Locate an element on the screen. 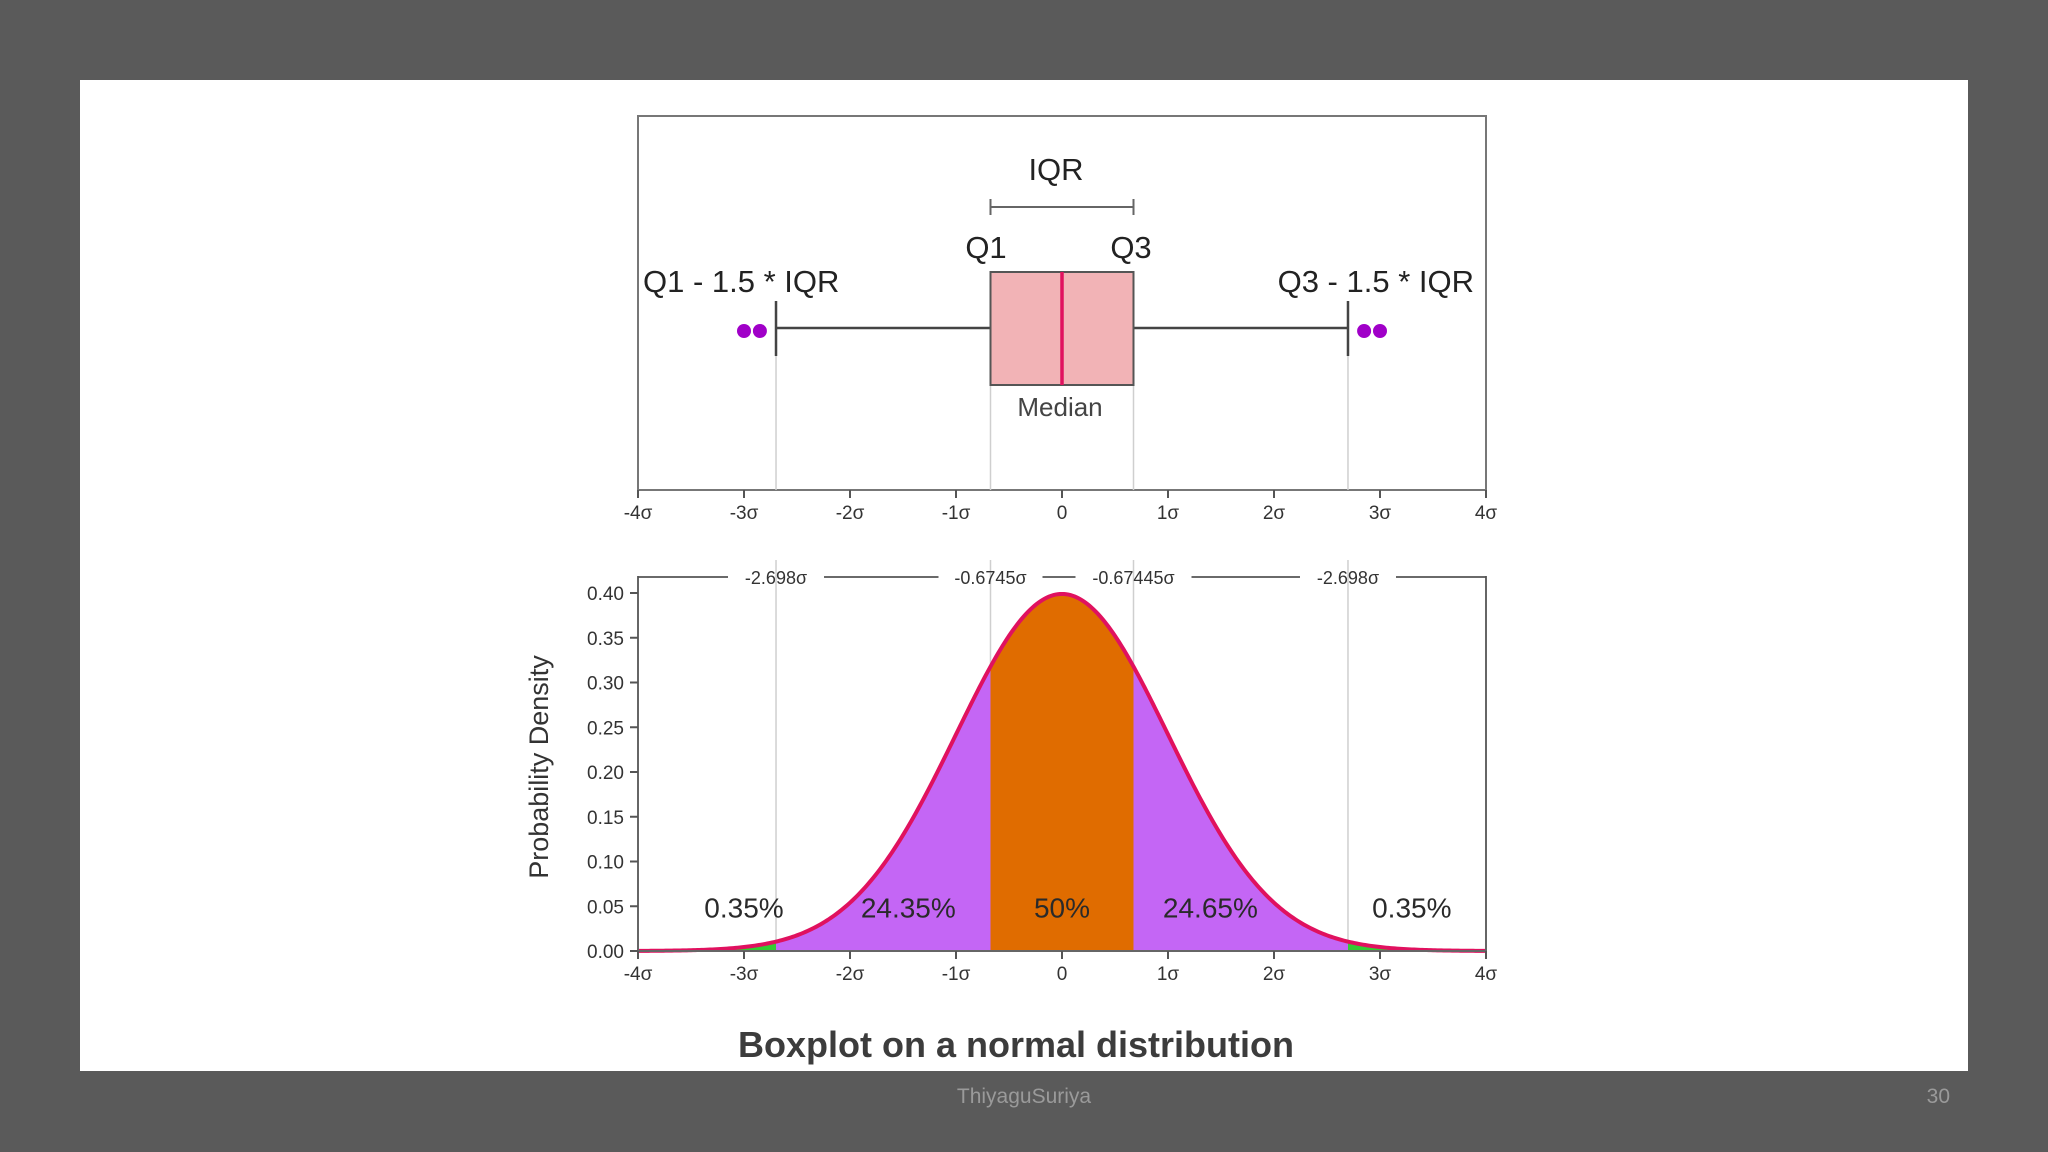 The image size is (2048, 1152). y-tick-label: 0.40 is located at coordinates (605, 594).